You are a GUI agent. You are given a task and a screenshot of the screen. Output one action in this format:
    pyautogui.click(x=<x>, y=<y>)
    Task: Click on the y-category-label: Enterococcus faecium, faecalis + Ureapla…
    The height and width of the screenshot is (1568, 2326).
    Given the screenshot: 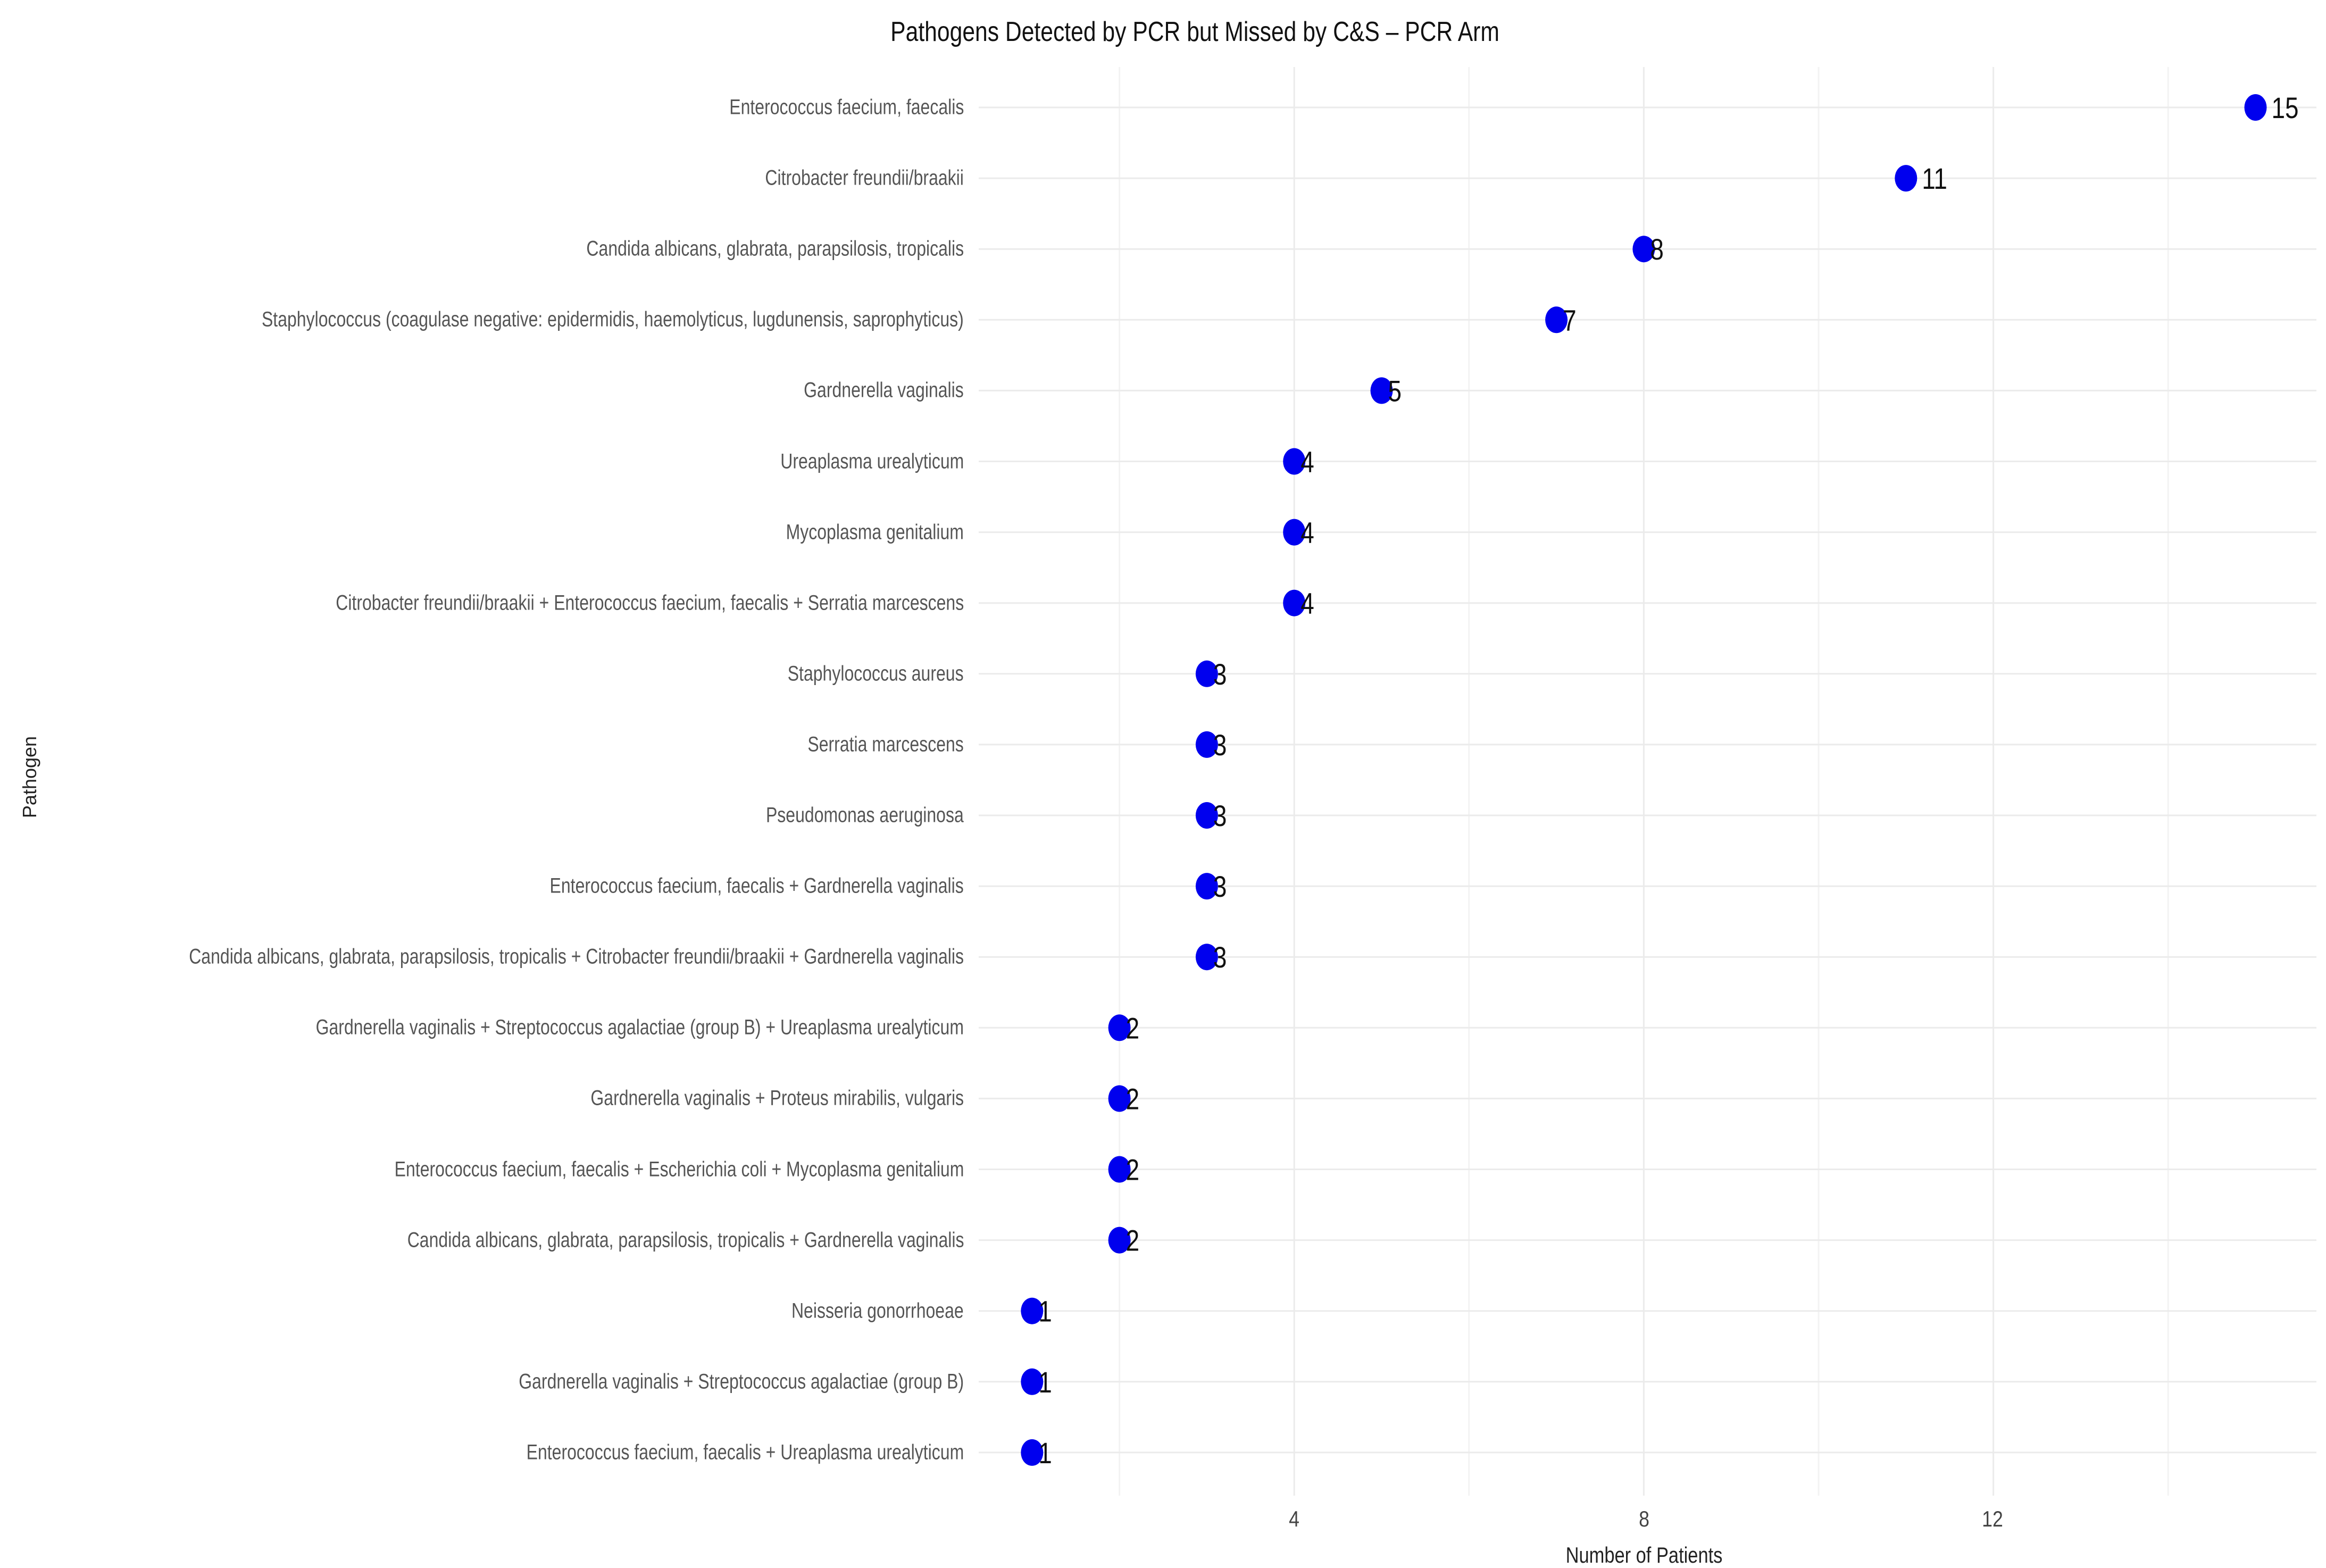 What is the action you would take?
    pyautogui.click(x=745, y=1452)
    